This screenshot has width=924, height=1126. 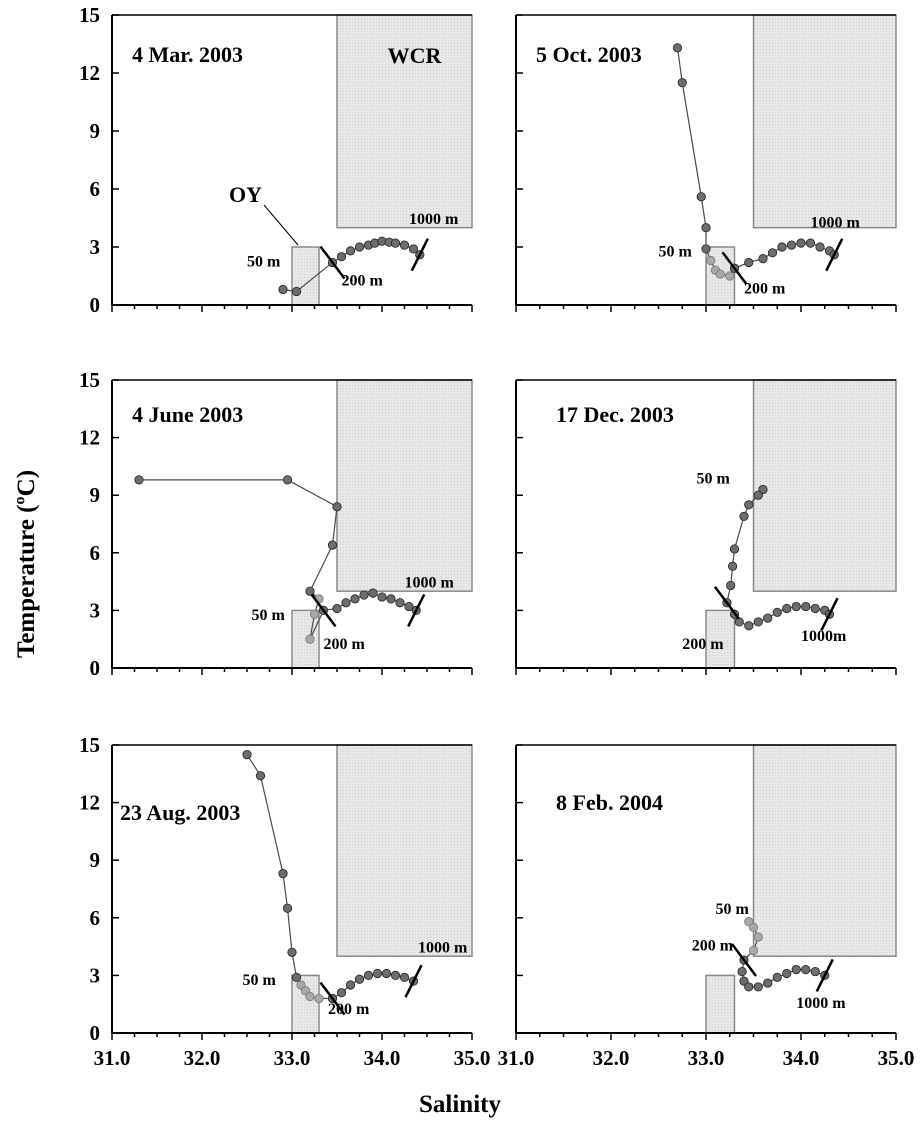 What do you see at coordinates (281, 225) in the screenshot?
I see `region-label-leader` at bounding box center [281, 225].